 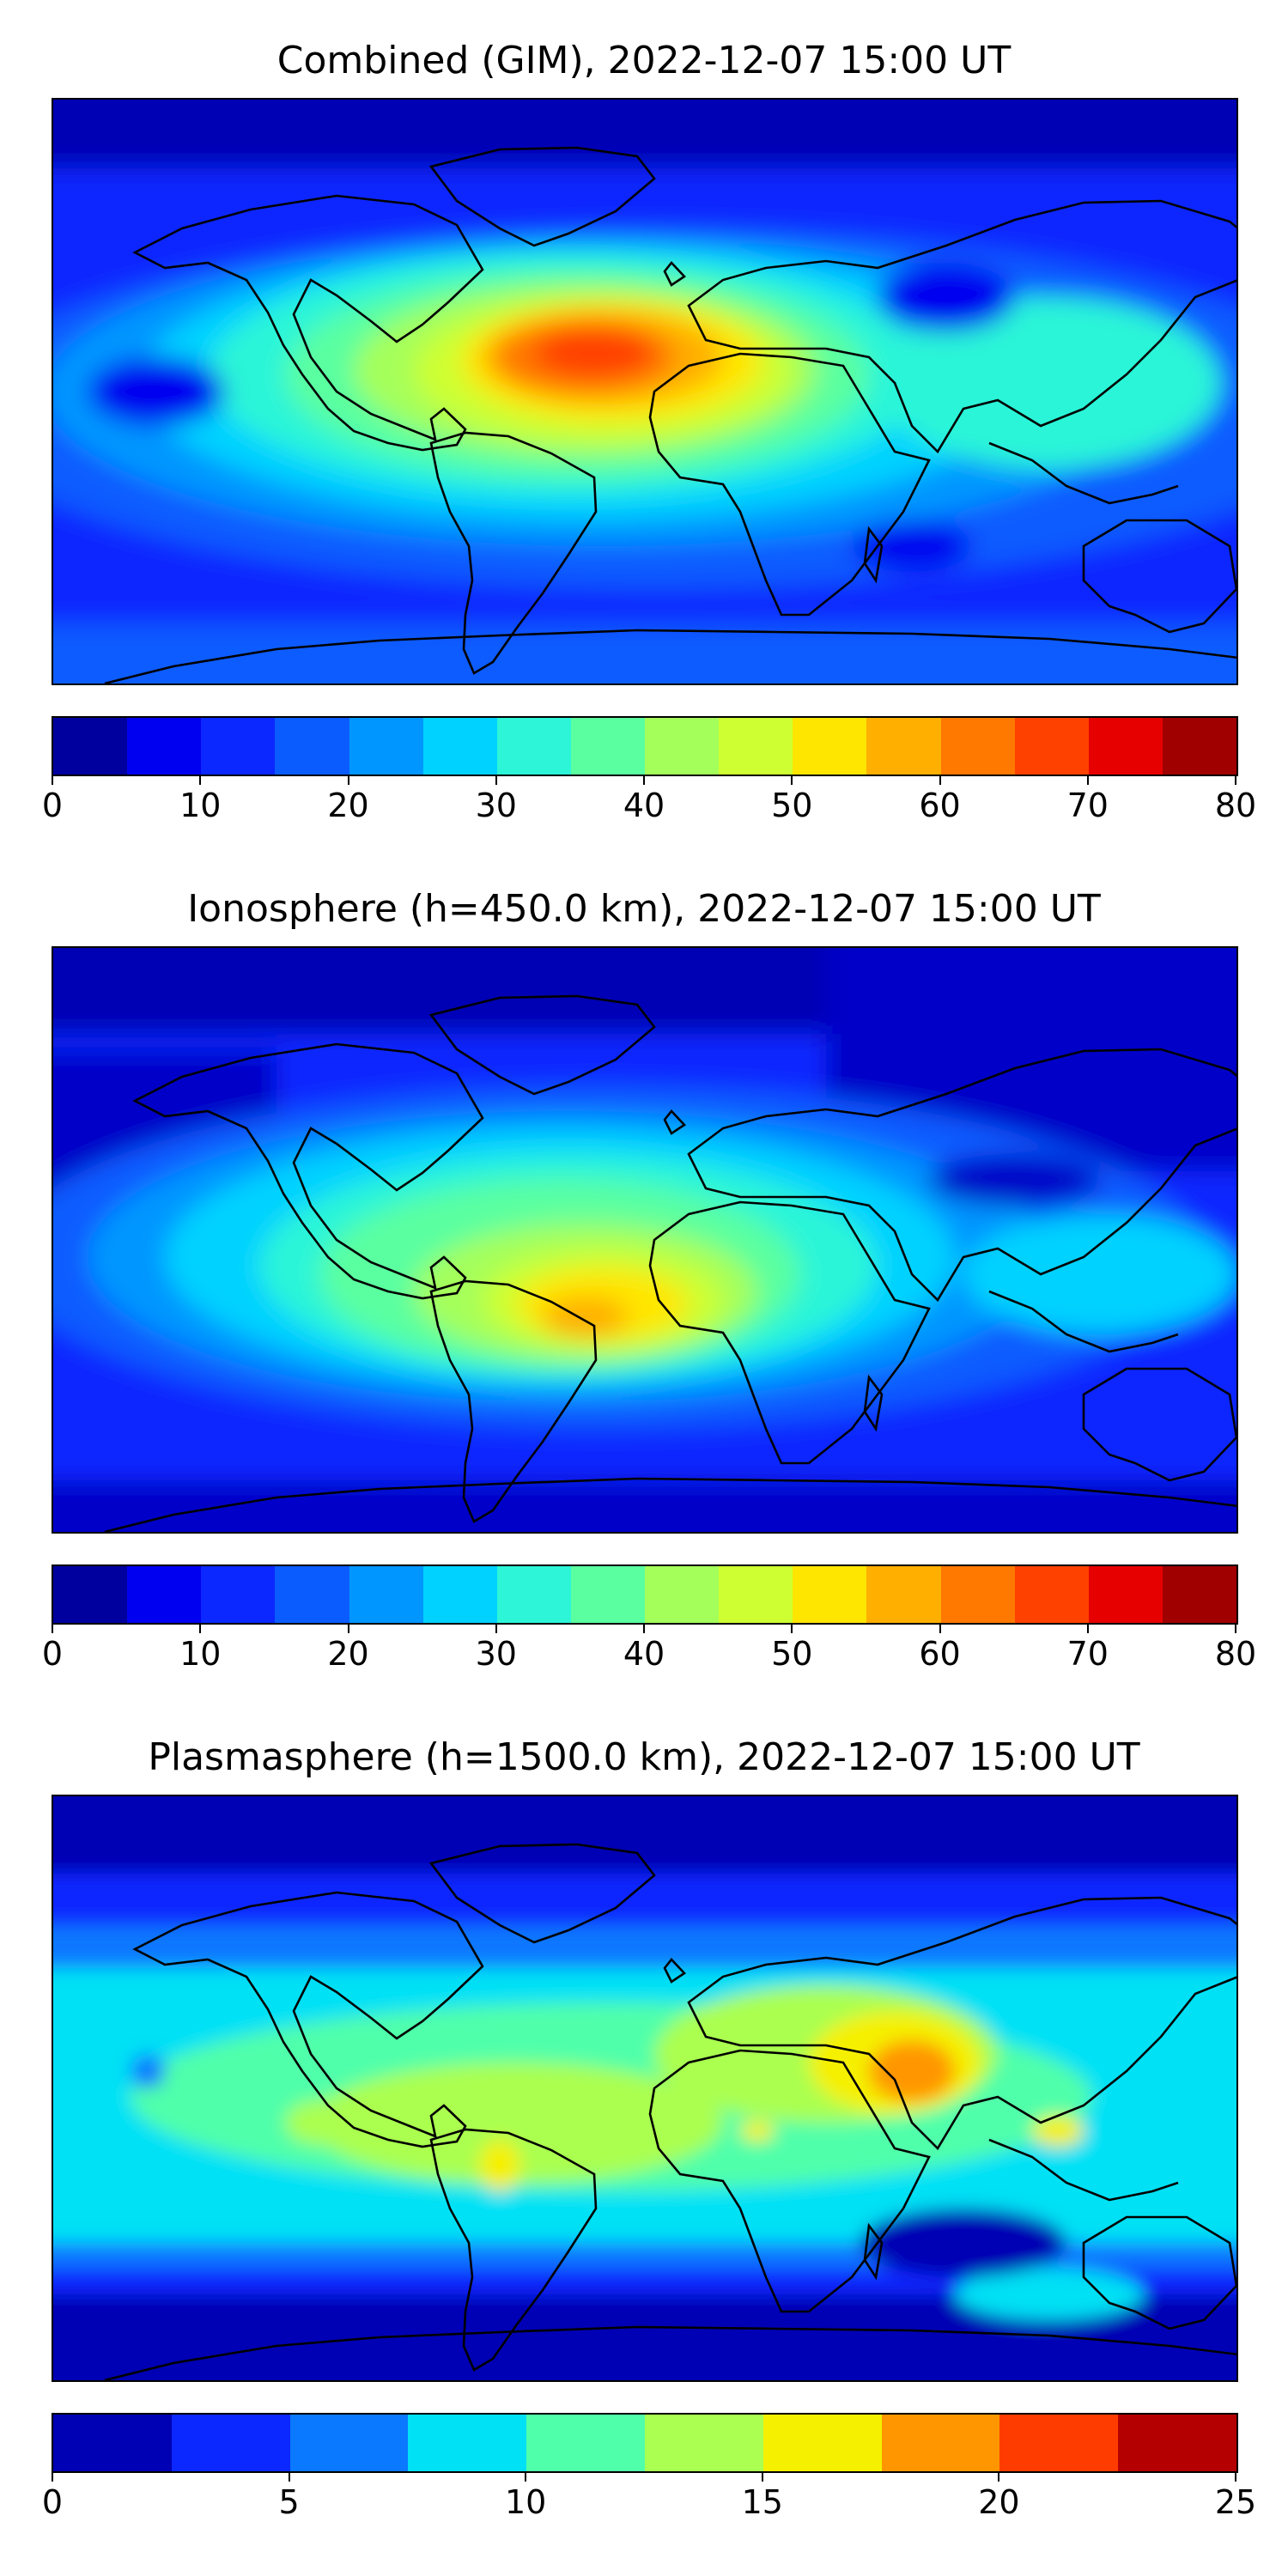 I want to click on colorbar-tick-label: 15, so click(x=762, y=2502).